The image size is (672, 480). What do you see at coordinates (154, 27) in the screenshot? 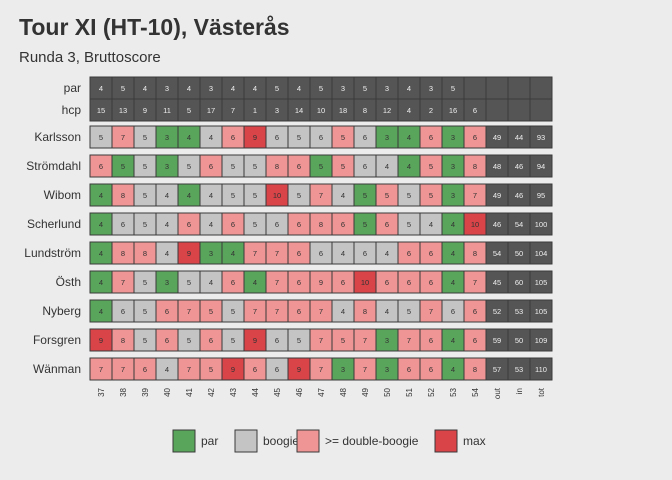
I see `chart-title: Tour XI (HT-10), Västerås` at bounding box center [154, 27].